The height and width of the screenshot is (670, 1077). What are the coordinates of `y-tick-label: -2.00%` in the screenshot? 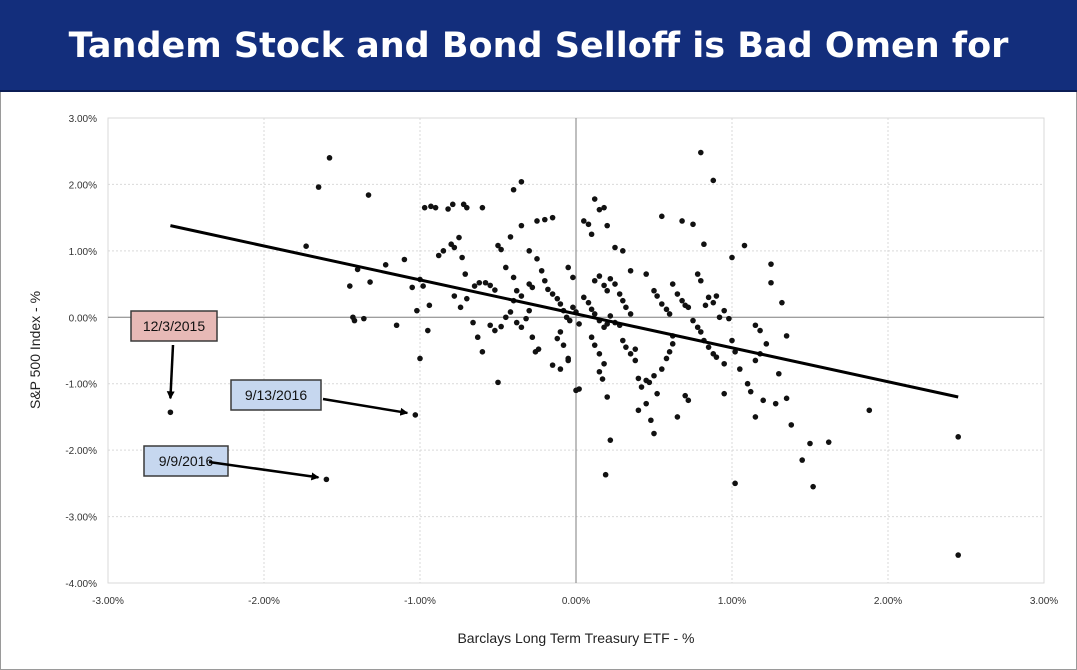 It's located at (81, 451).